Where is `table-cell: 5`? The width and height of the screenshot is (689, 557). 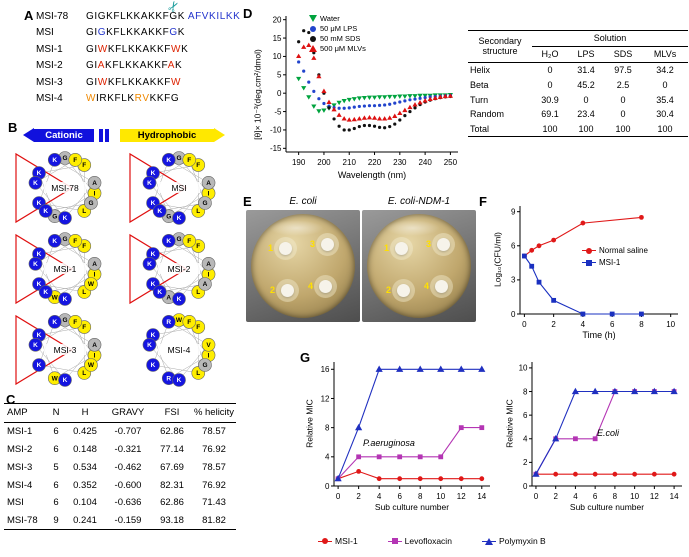 table-cell: 5 is located at coordinates (56, 467).